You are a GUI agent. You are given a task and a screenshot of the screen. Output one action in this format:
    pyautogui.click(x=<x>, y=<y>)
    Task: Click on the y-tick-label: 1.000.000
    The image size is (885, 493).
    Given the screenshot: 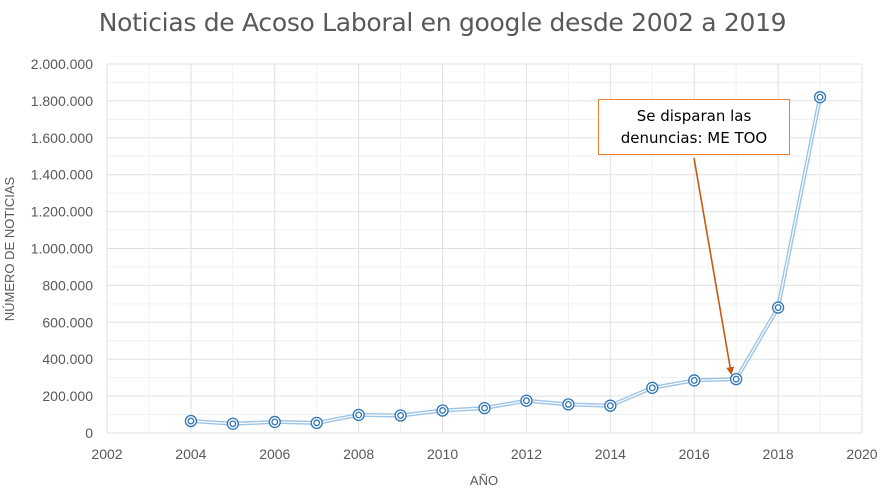 What is the action you would take?
    pyautogui.click(x=62, y=249)
    